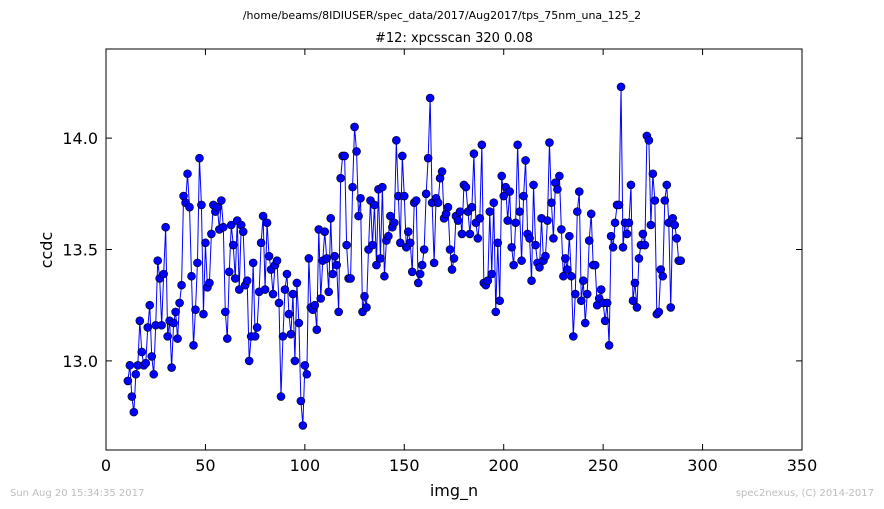 The width and height of the screenshot is (884, 509). I want to click on footer-credit: spec2nexus, (C) 2014-2017, so click(804, 493).